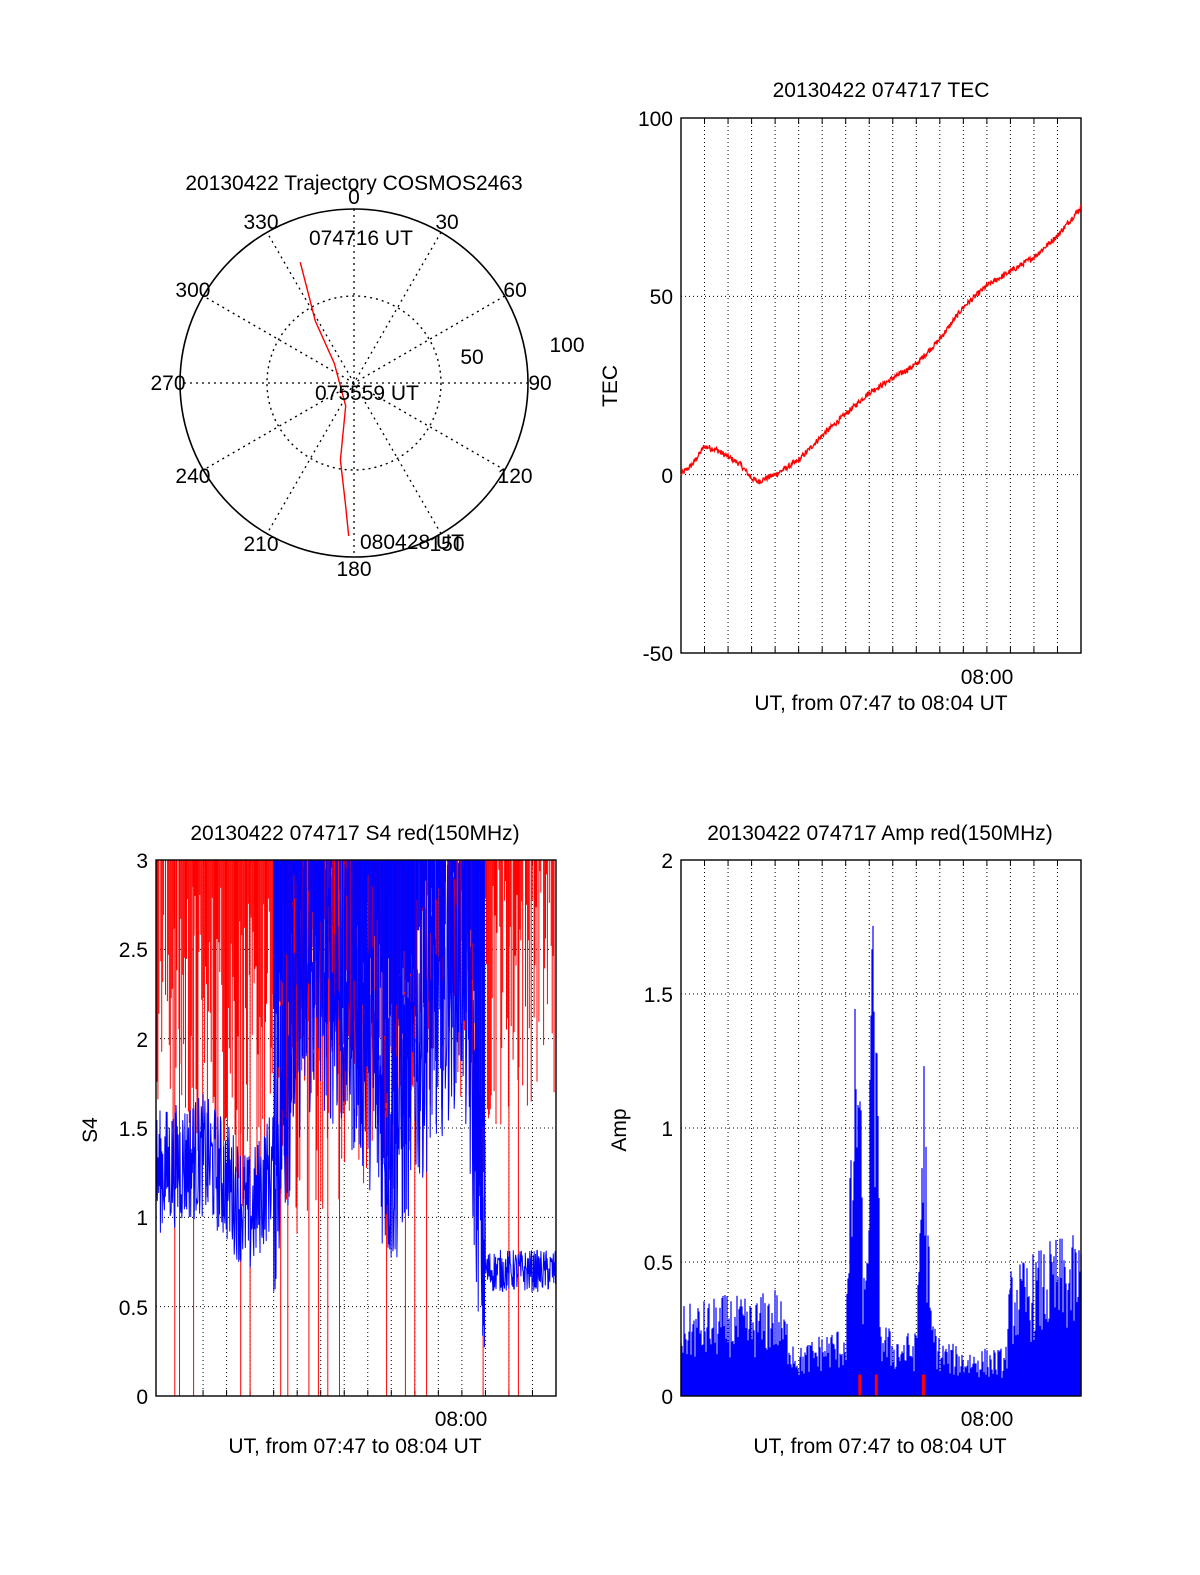 The image size is (1200, 1575). What do you see at coordinates (461, 1419) in the screenshot?
I see `s4-xtick-0800: 08:00` at bounding box center [461, 1419].